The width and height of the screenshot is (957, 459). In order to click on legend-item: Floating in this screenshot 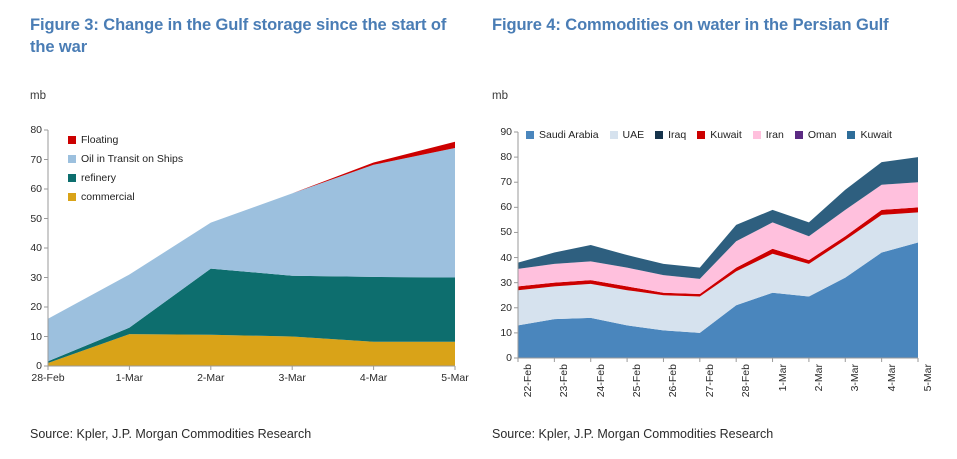, I will do `click(125, 140)`.